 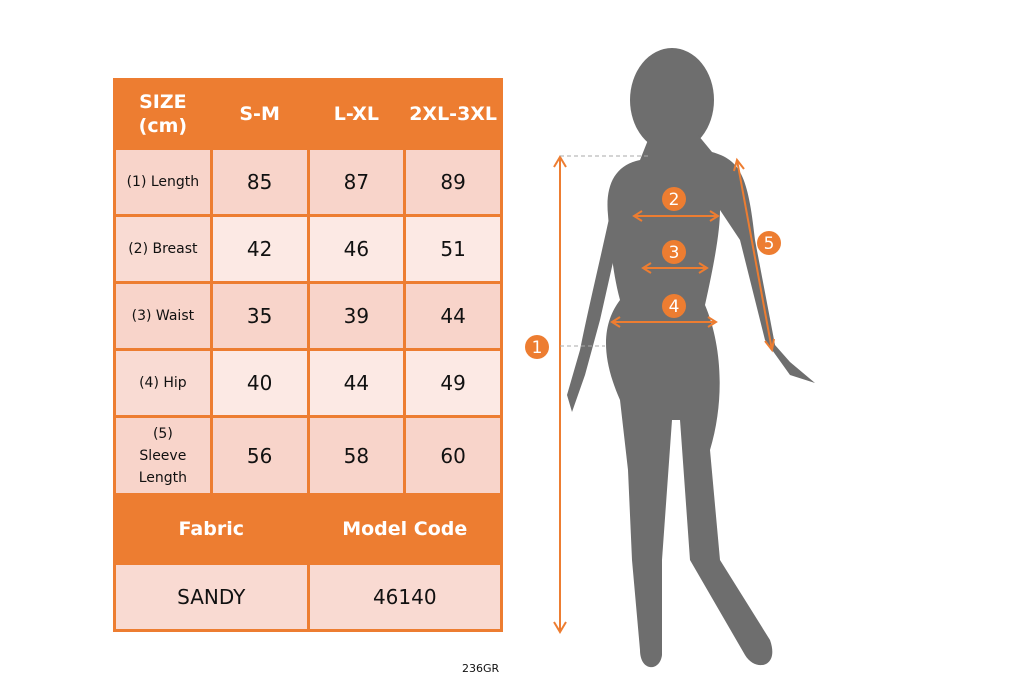 I want to click on table-row: (2) Breast 42 46 51, so click(x=308, y=249).